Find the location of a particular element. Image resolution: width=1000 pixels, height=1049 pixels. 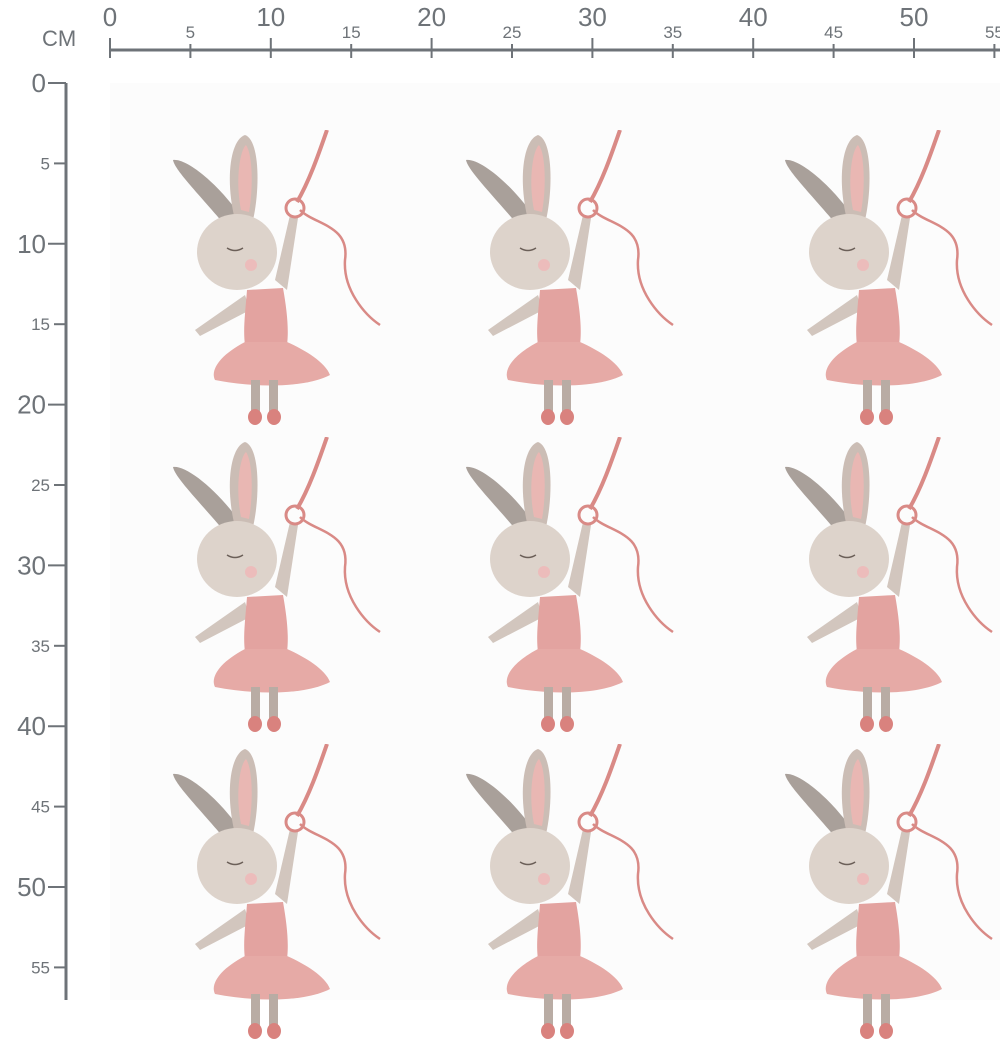

vertical-ruler: 0 5 10 15 20 25 30 35 40 45 50 55 is located at coordinates (42, 534).